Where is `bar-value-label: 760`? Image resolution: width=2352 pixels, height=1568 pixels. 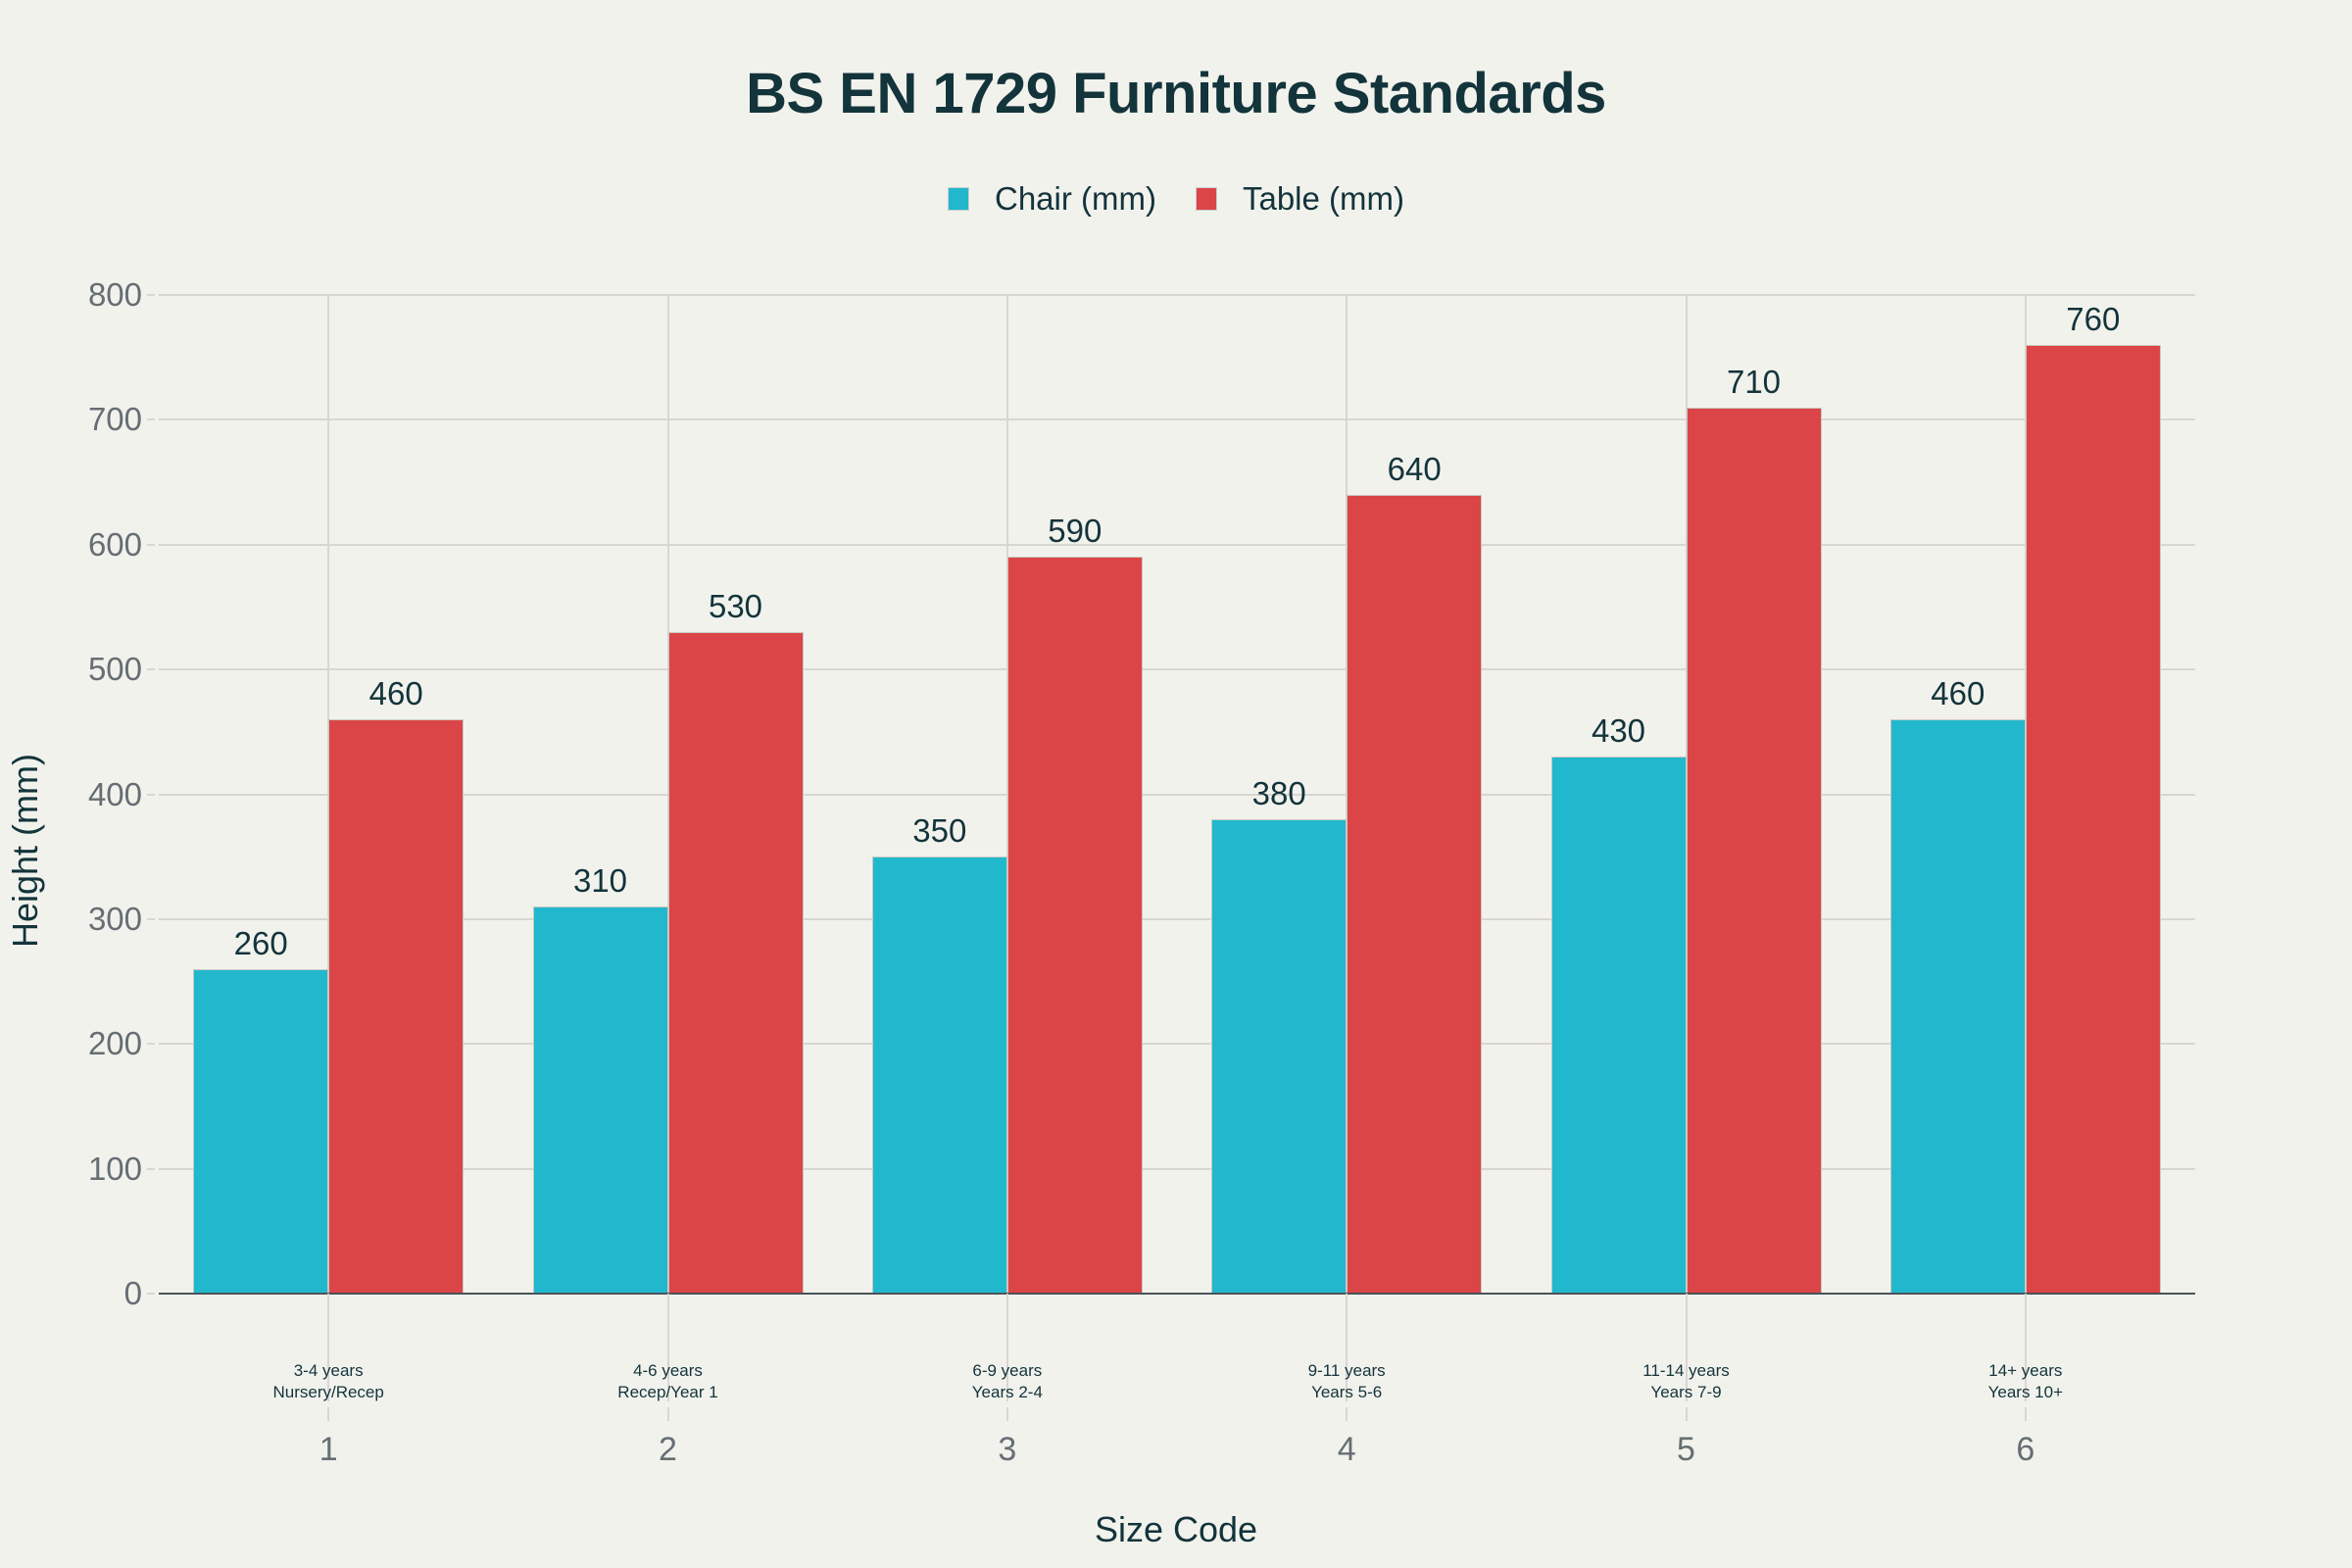 bar-value-label: 760 is located at coordinates (2093, 318).